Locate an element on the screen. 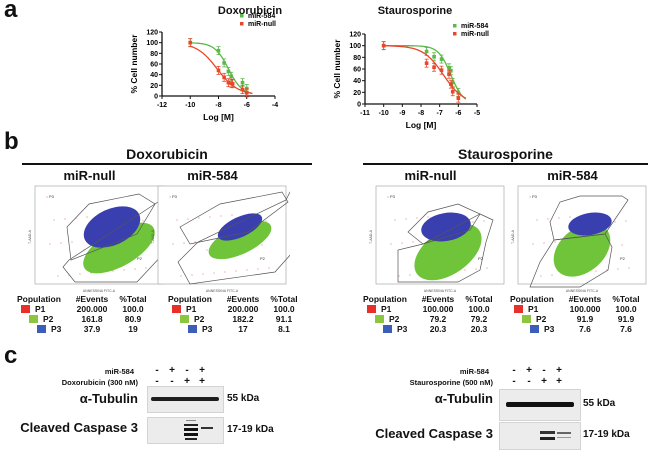  table-row: P2 91.9 91.9 is located at coordinates (577, 319).